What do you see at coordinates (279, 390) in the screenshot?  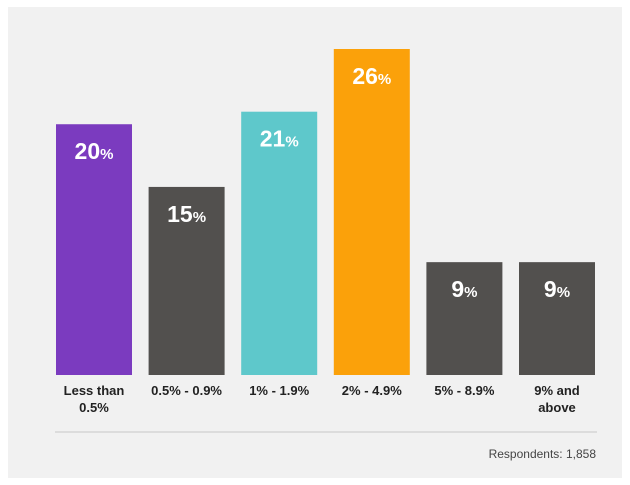 I see `category-label-3: 1% - 1.9%` at bounding box center [279, 390].